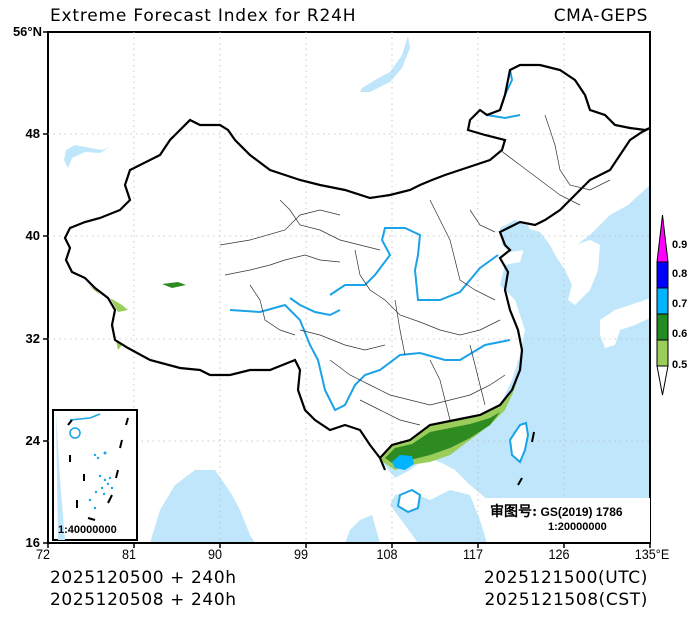 The height and width of the screenshot is (620, 700). I want to click on inset-scale: 1:40000000, so click(87, 530).